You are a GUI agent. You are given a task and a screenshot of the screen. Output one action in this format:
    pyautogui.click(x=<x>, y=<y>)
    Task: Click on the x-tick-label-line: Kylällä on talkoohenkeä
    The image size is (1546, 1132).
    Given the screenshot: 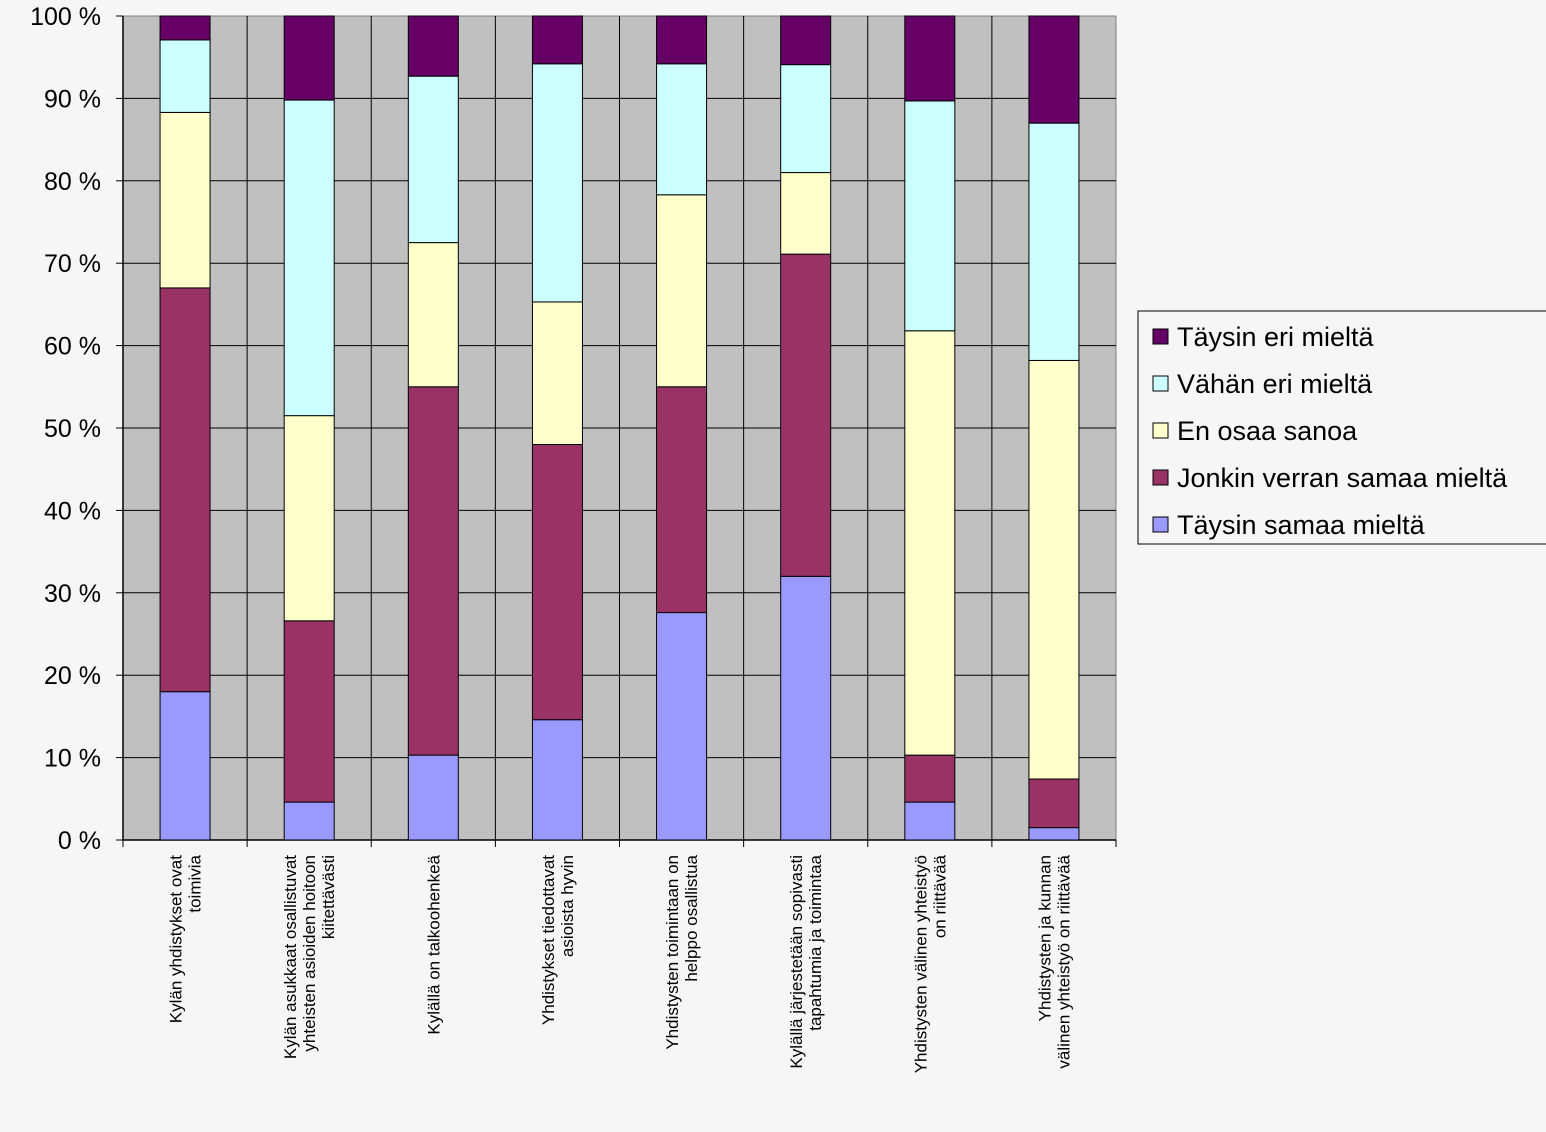 What is the action you would take?
    pyautogui.click(x=433, y=944)
    